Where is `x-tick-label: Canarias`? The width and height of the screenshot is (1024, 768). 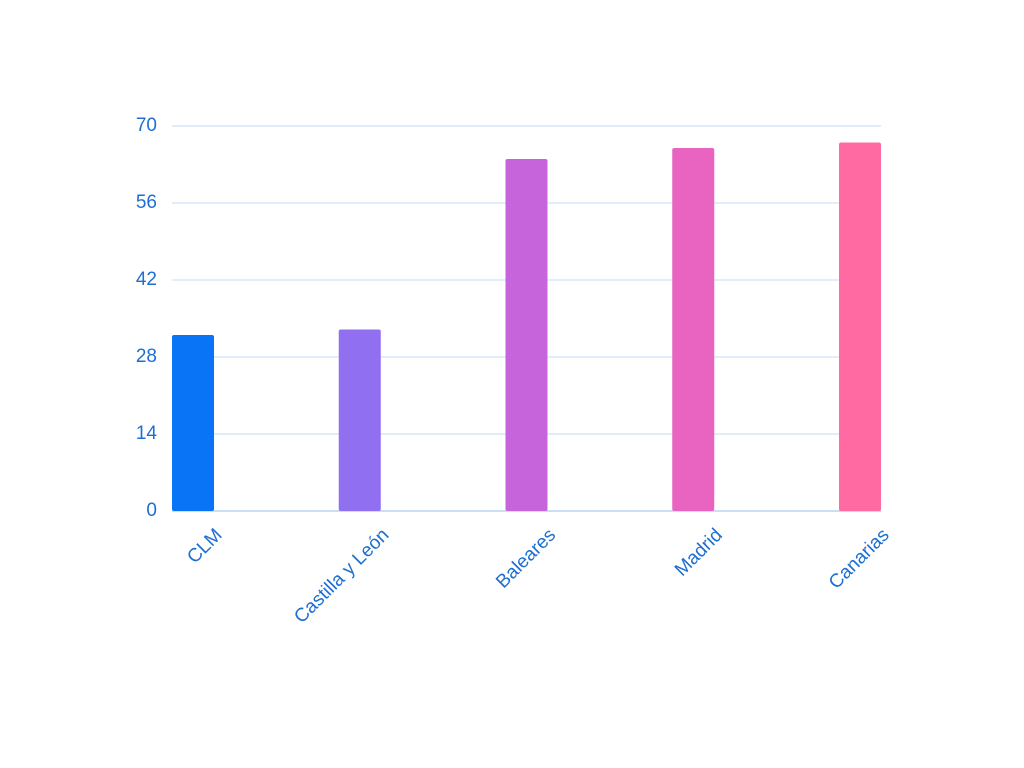
x-tick-label: Canarias is located at coordinates (859, 559).